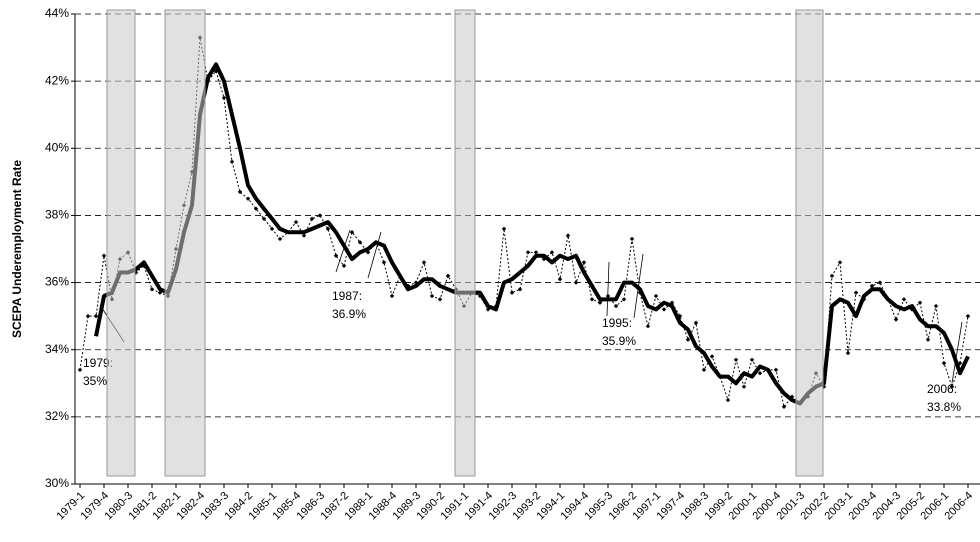 This screenshot has width=980, height=542. What do you see at coordinates (944, 407) in the screenshot?
I see `annotation: 33.8%` at bounding box center [944, 407].